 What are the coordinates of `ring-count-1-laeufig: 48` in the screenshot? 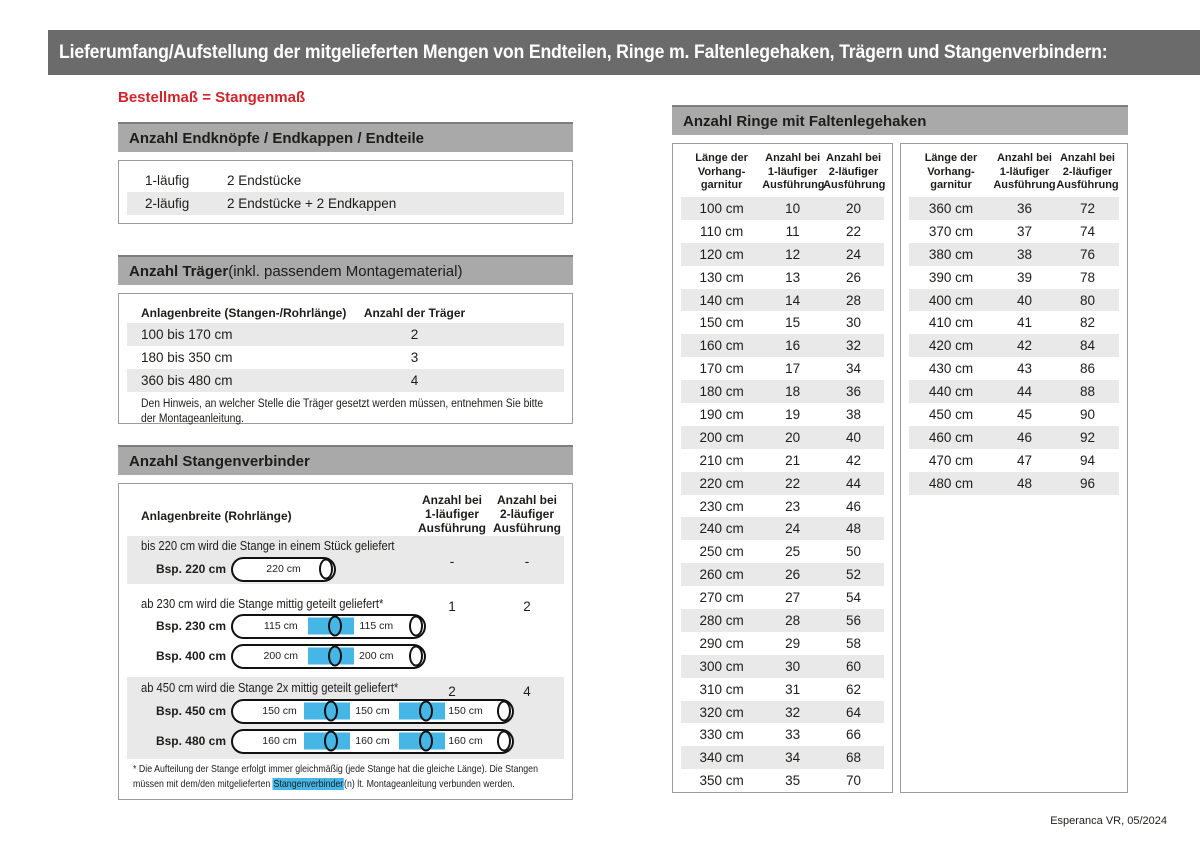 It's located at (1024, 483).